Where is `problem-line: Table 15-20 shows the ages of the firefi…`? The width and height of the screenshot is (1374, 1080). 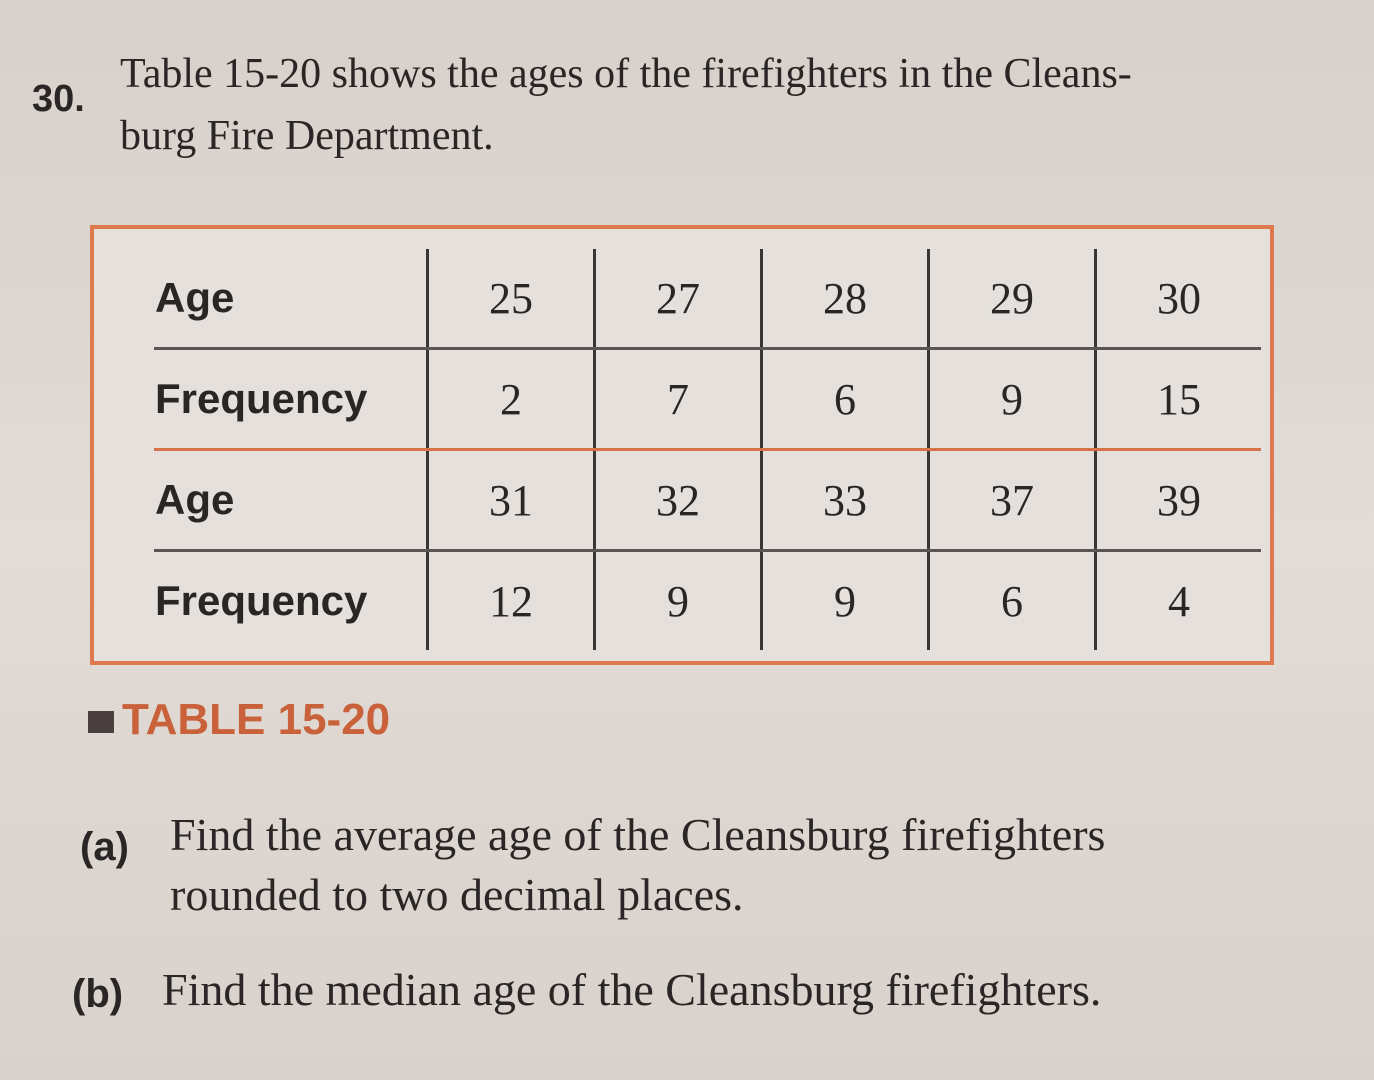
problem-line: Table 15-20 shows the ages of the firefi… is located at coordinates (626, 74).